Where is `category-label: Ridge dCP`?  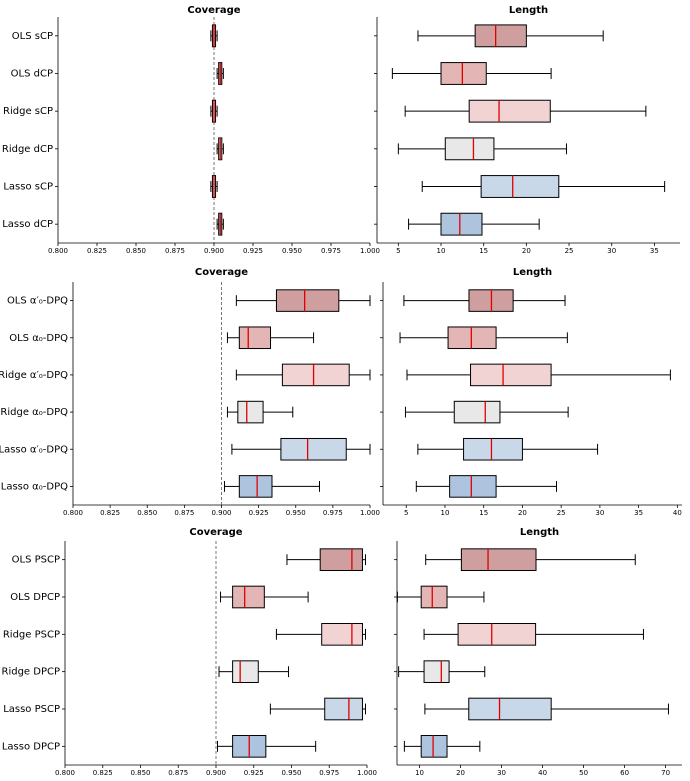 category-label: Ridge dCP is located at coordinates (27, 149).